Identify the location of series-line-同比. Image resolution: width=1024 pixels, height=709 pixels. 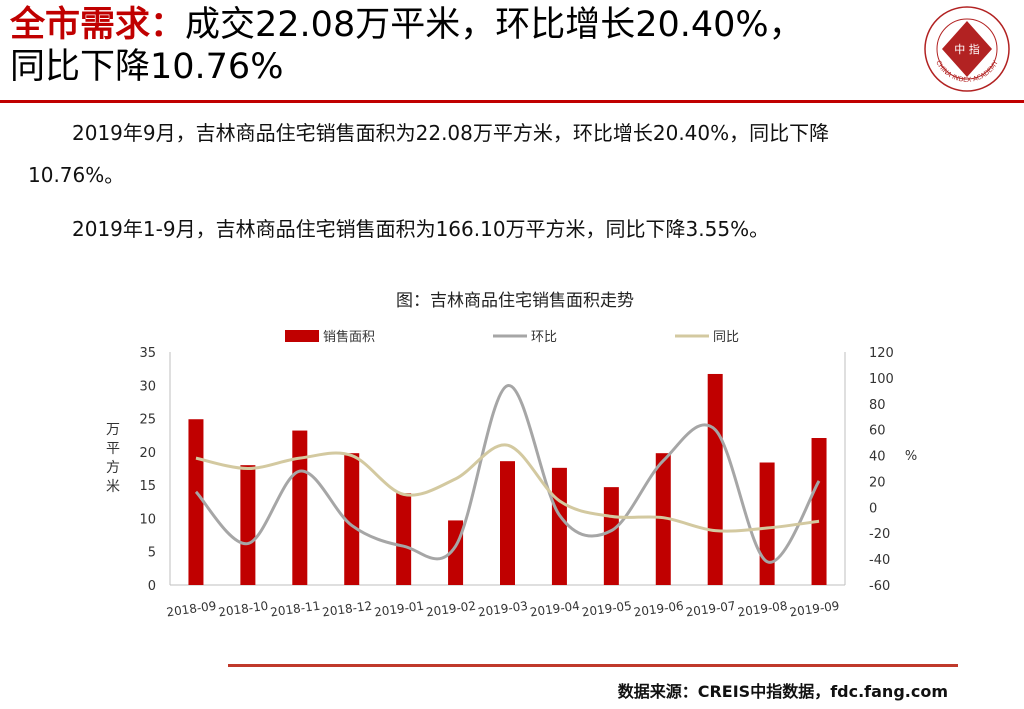
(507, 488).